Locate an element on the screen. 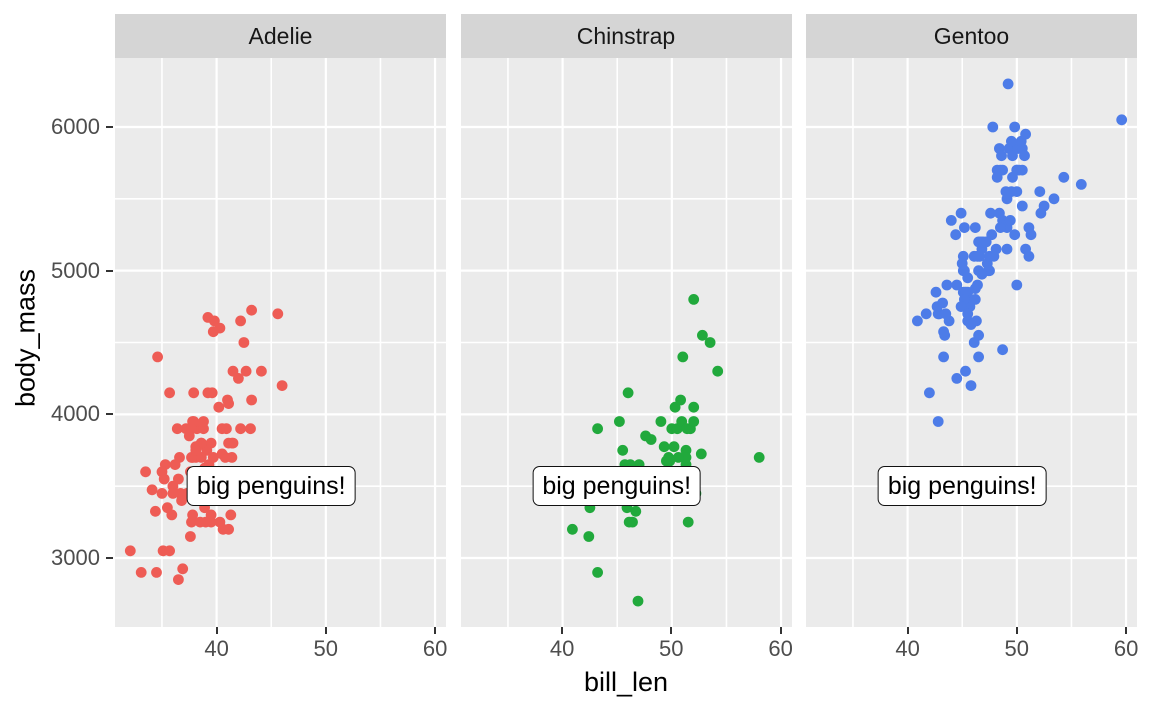 This screenshot has width=1152, height=711. facet-strip-label: Adelie is located at coordinates (280, 35).